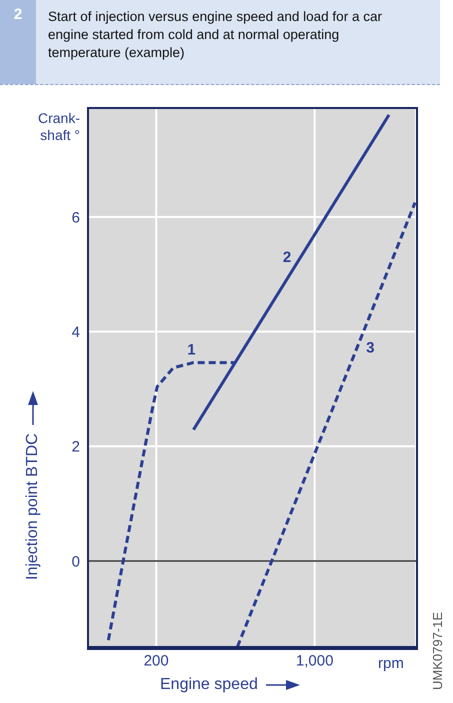 This screenshot has width=453, height=703. I want to click on text: UMK0797-1E, so click(437, 651).